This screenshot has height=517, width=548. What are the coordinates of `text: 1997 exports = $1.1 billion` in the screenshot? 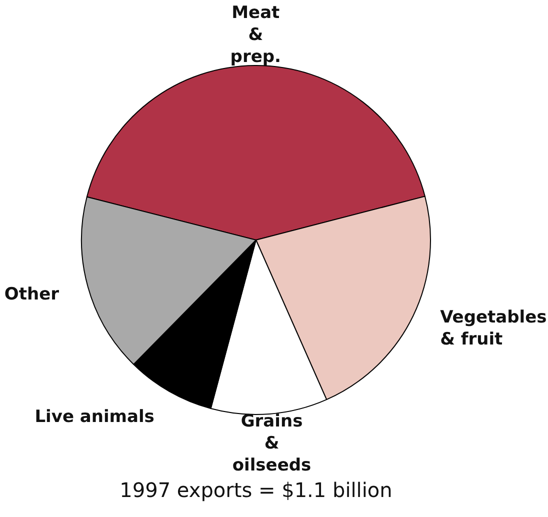 It's located at (256, 490).